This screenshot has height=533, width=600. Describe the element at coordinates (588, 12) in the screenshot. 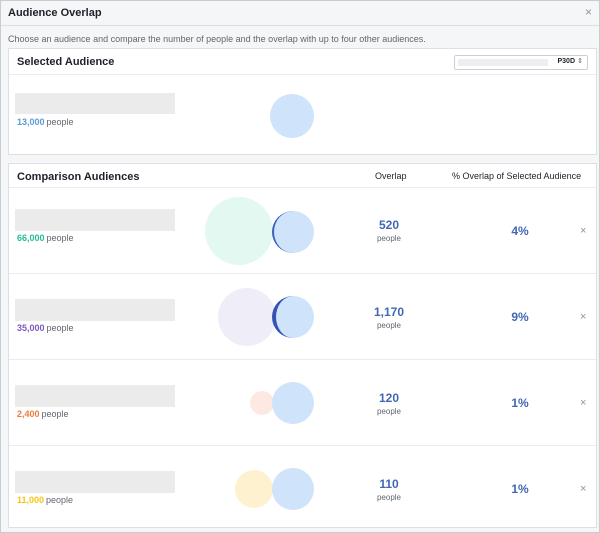

I see `close-icon: ×` at that location.